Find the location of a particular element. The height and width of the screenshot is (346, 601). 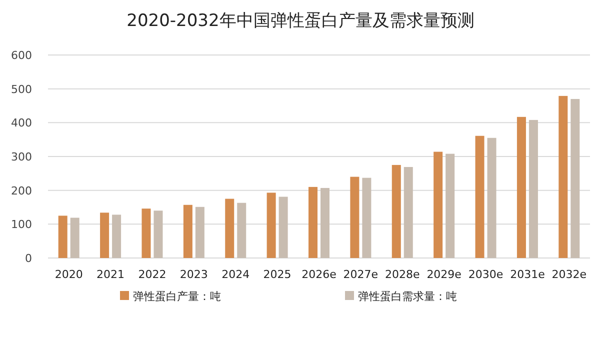

y-tick-label: 0 is located at coordinates (28, 258).